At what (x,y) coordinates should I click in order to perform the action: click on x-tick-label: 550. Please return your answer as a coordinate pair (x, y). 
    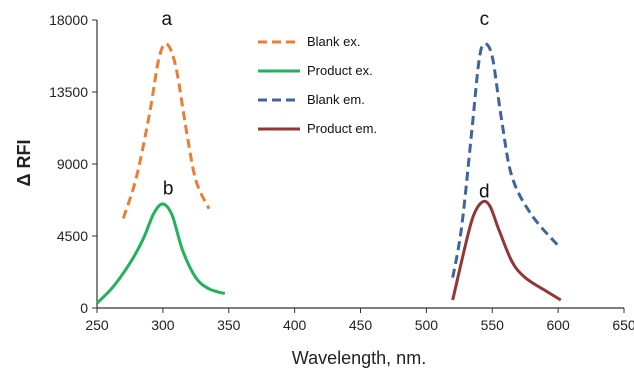
    Looking at the image, I should click on (493, 325).